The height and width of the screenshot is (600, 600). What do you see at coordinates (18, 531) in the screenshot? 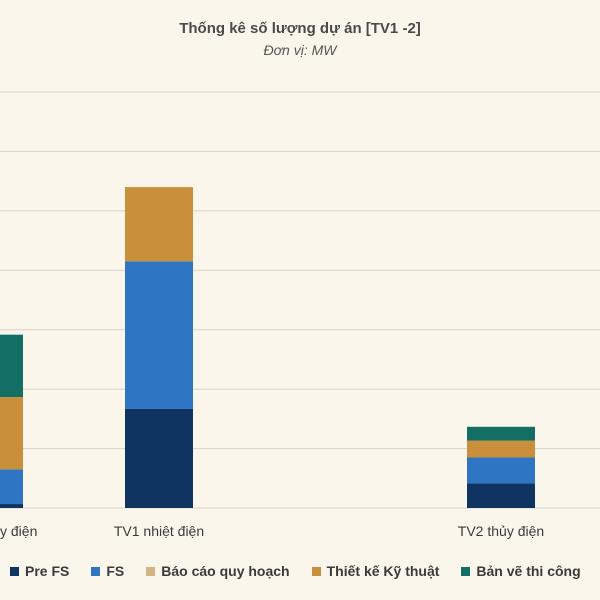
I see `x-tick-label: y điện` at bounding box center [18, 531].